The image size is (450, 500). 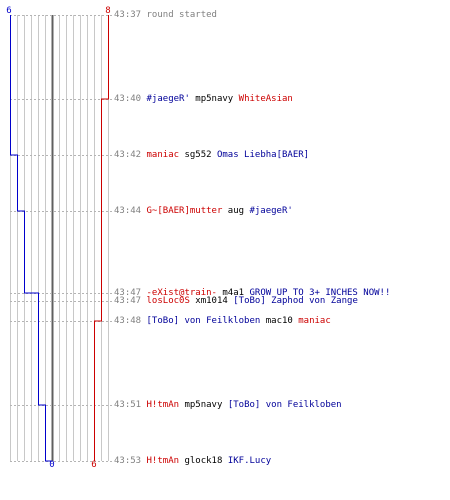 I want to click on player-name: WhiteAsian, so click(x=265, y=99).